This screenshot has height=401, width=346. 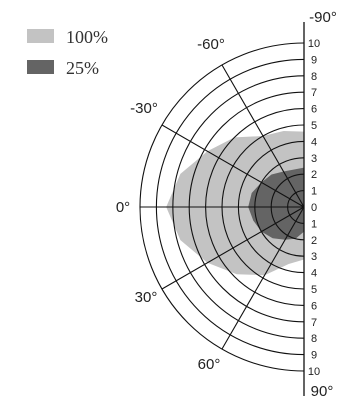 What do you see at coordinates (209, 364) in the screenshot?
I see `angle-label: 60°` at bounding box center [209, 364].